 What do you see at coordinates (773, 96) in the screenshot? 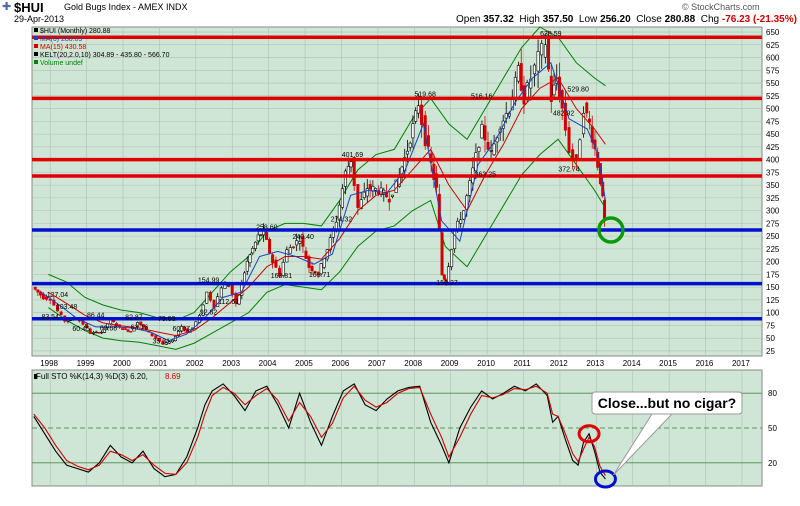
I see `y-tick-label: 525` at bounding box center [773, 96].